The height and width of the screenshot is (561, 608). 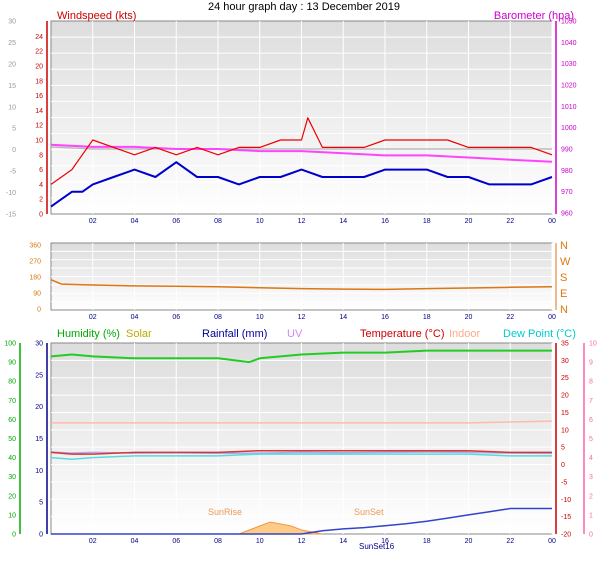 I want to click on series-line-humidity, so click(x=301, y=356).